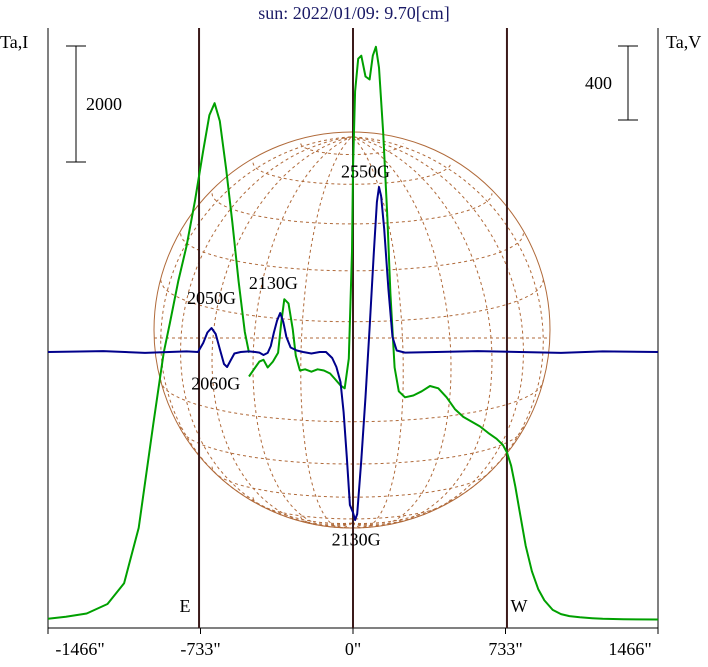 The image size is (708, 667). I want to click on parallel-line, so click(352, 482).